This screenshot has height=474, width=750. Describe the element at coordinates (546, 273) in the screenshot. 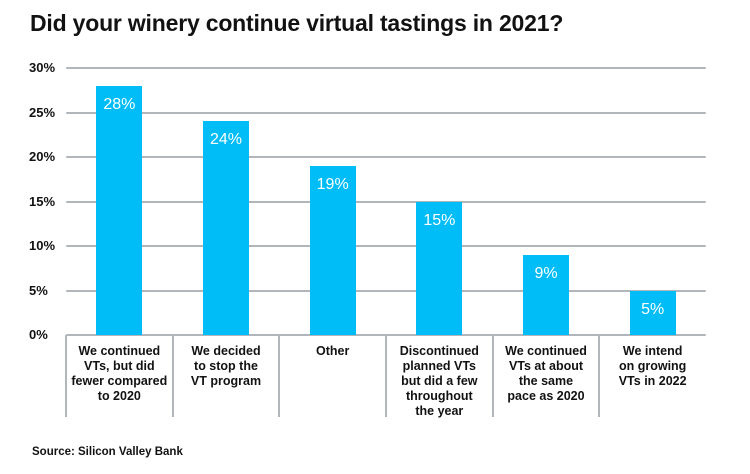

I see `bar-value-label: 9%` at that location.